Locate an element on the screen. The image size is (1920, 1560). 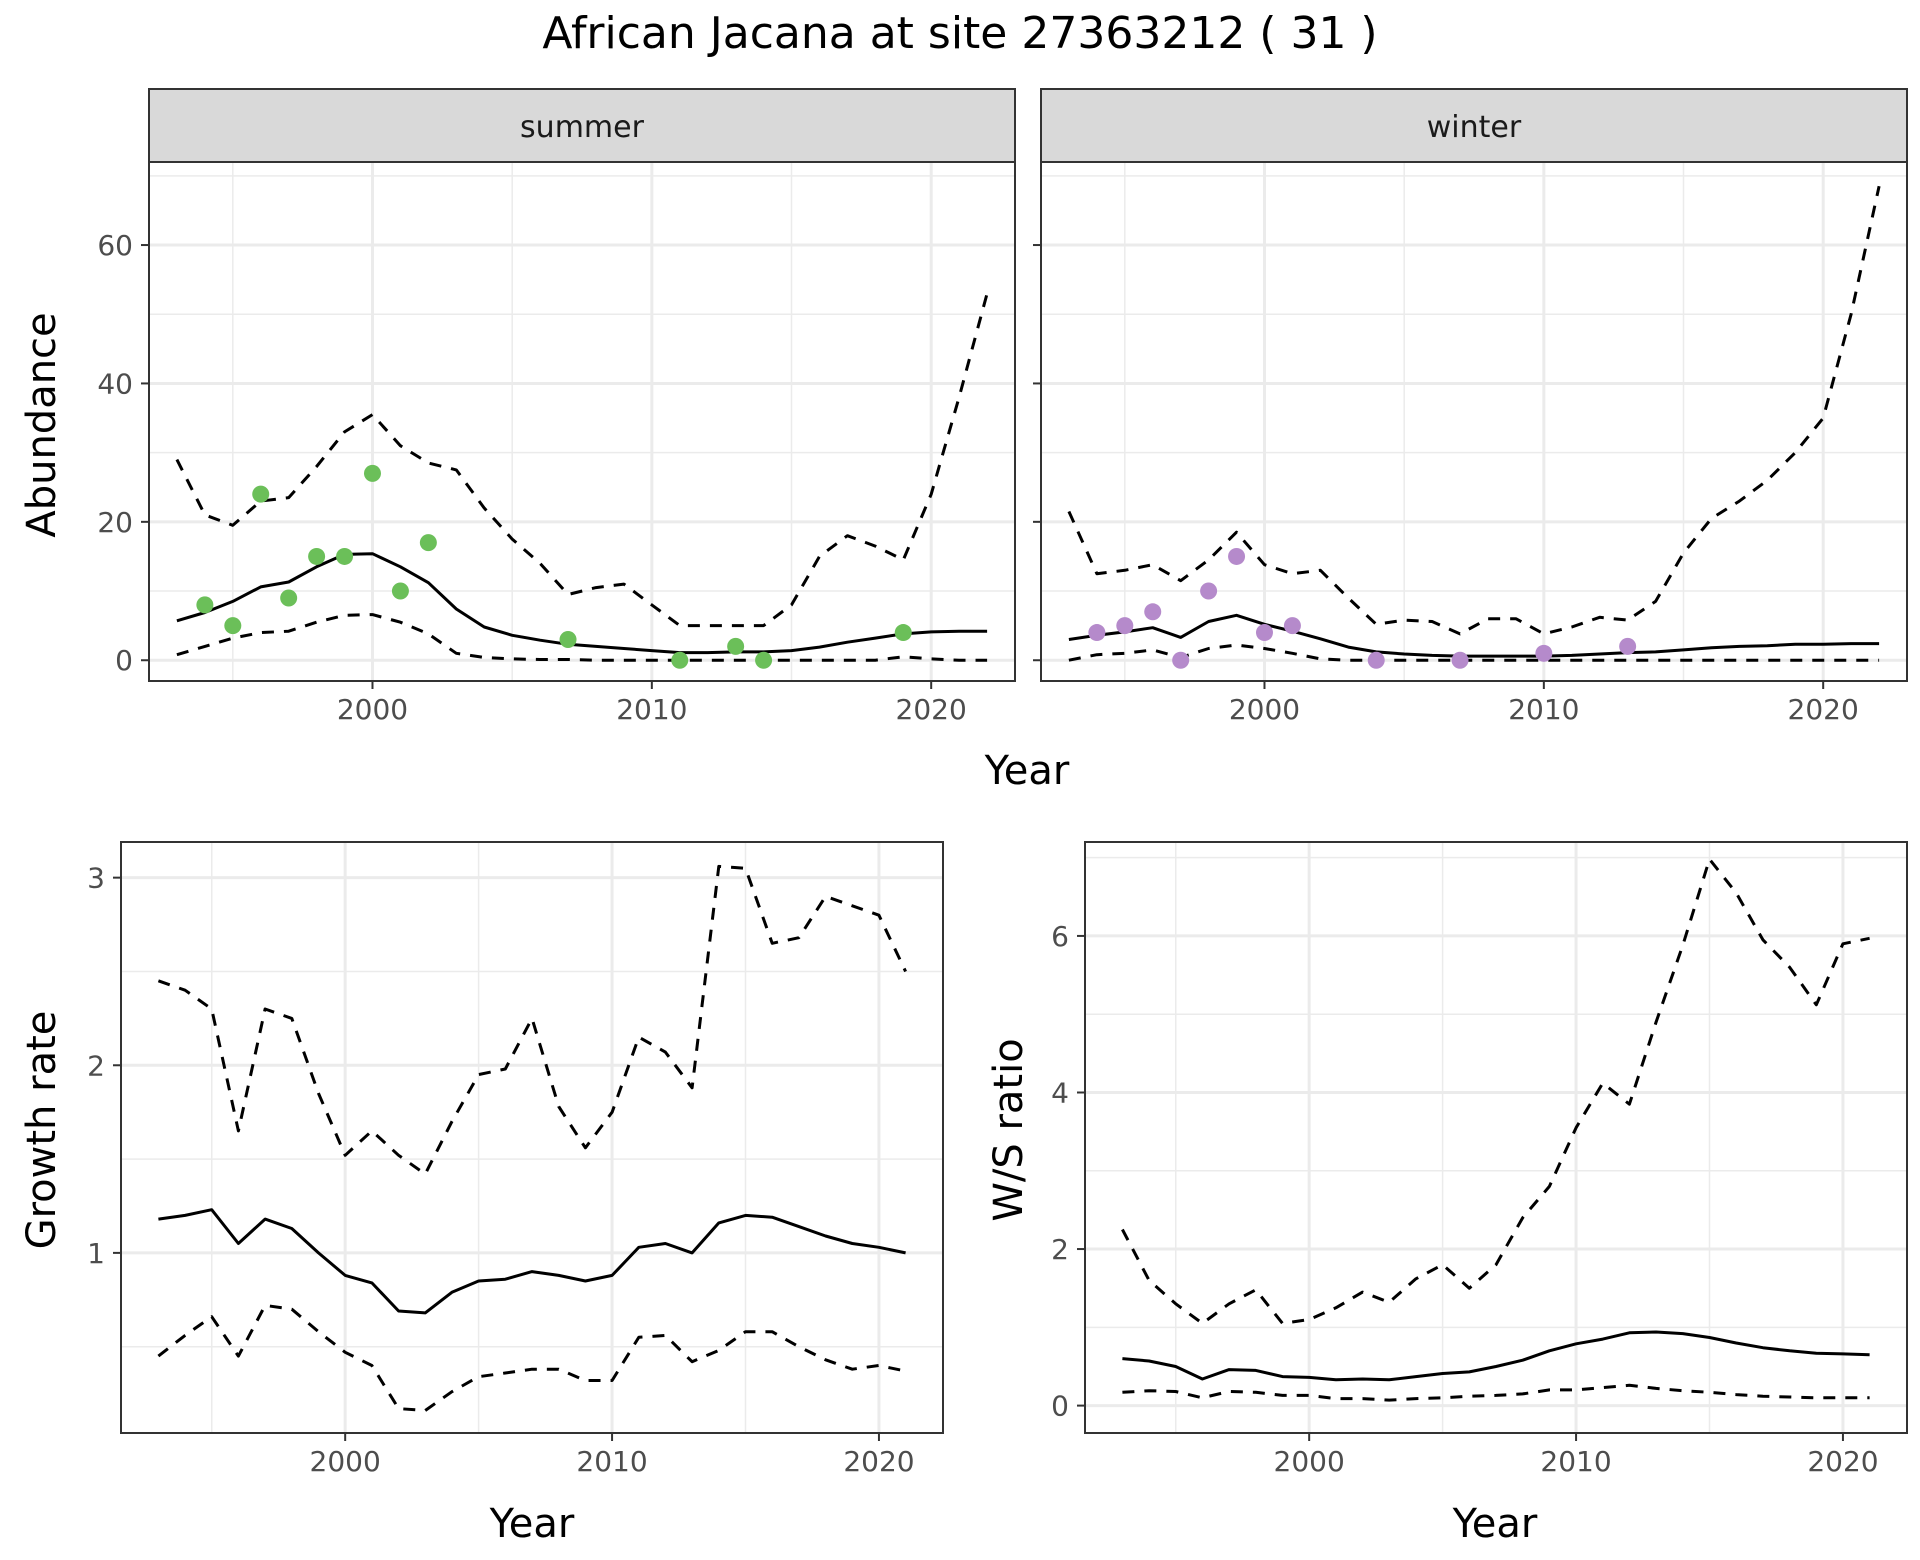
top-x-axis-title: Year is located at coordinates (1027, 771).